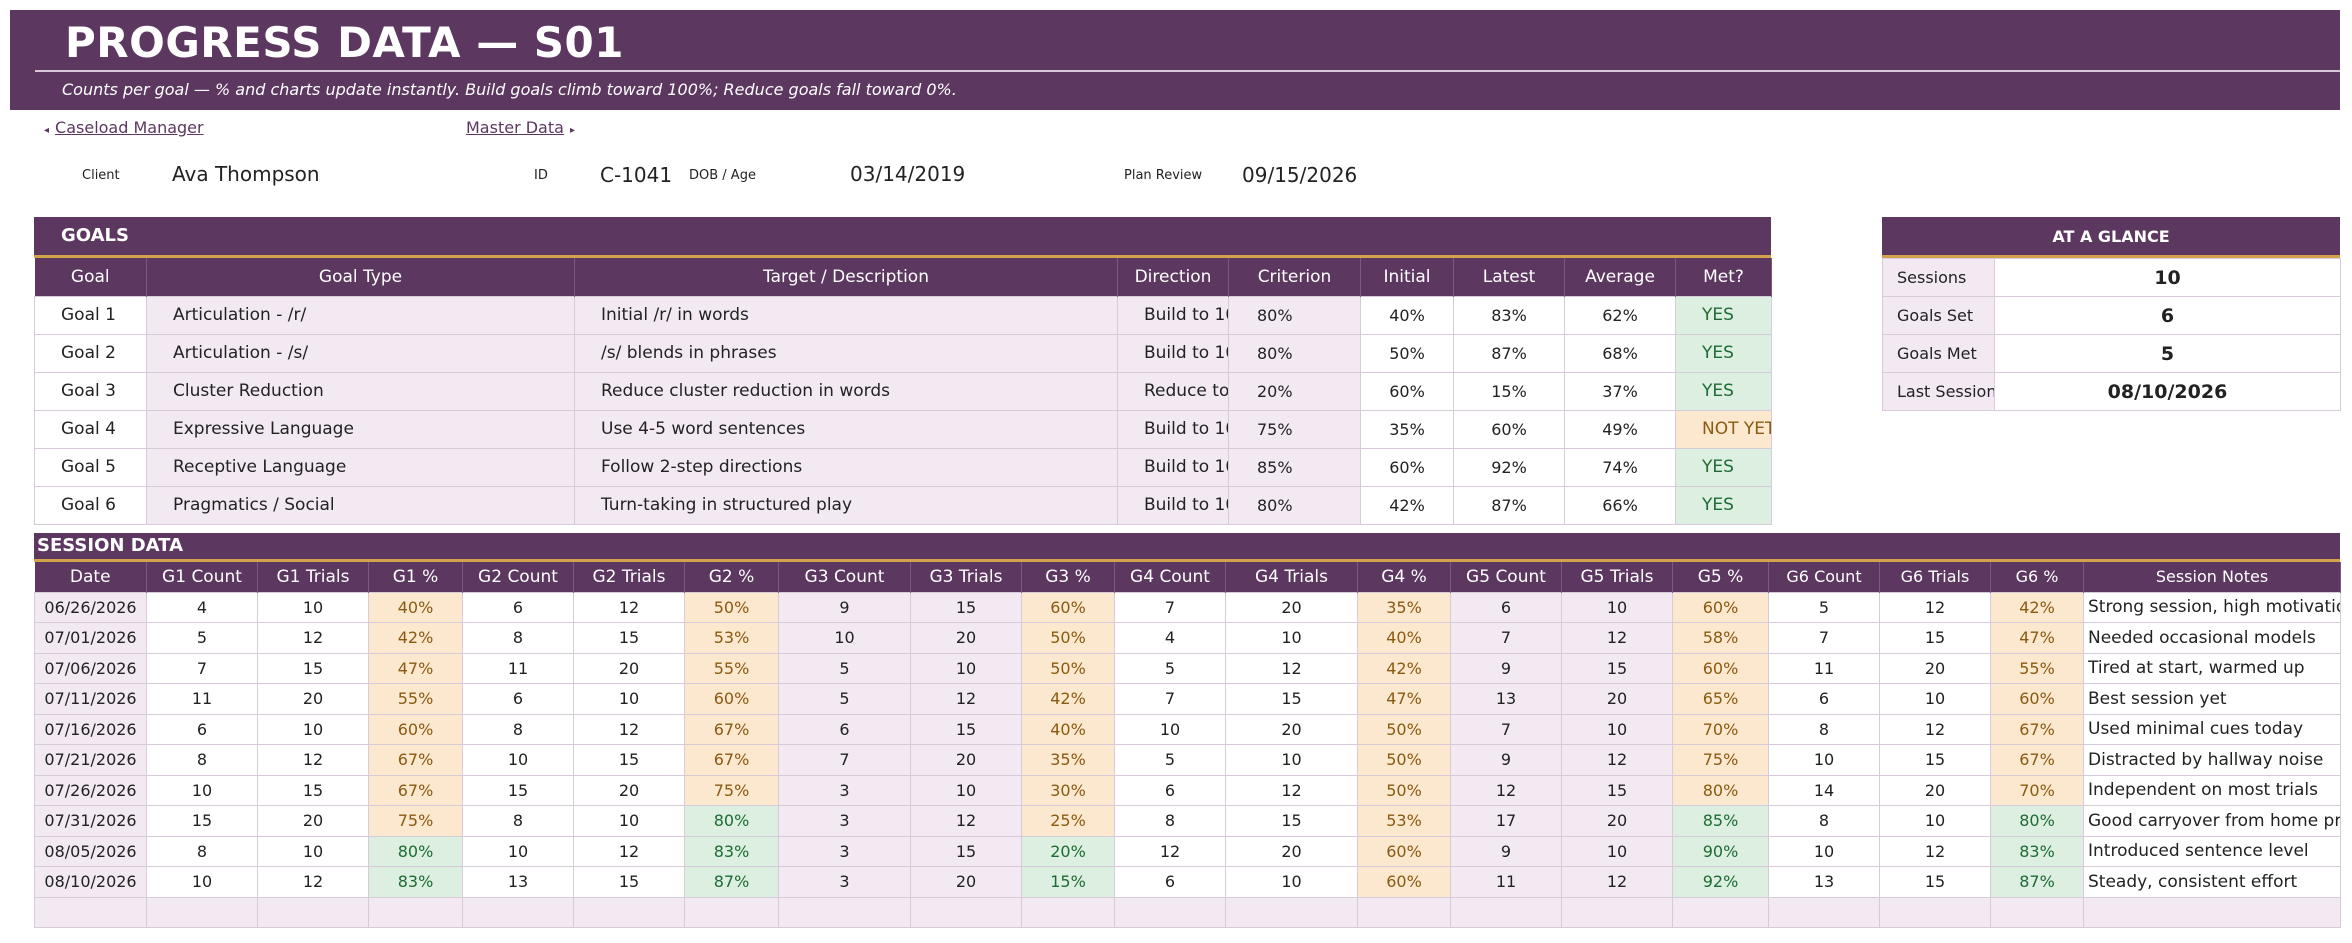  Describe the element at coordinates (360, 353) in the screenshot. I see `goal-type-cell: Articulation - /s/` at that location.